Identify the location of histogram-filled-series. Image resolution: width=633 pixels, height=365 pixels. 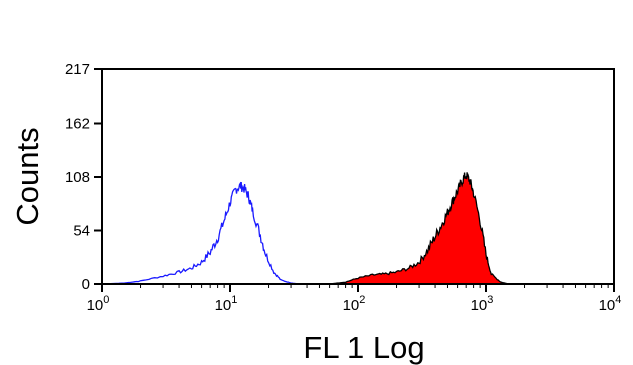
(419, 228).